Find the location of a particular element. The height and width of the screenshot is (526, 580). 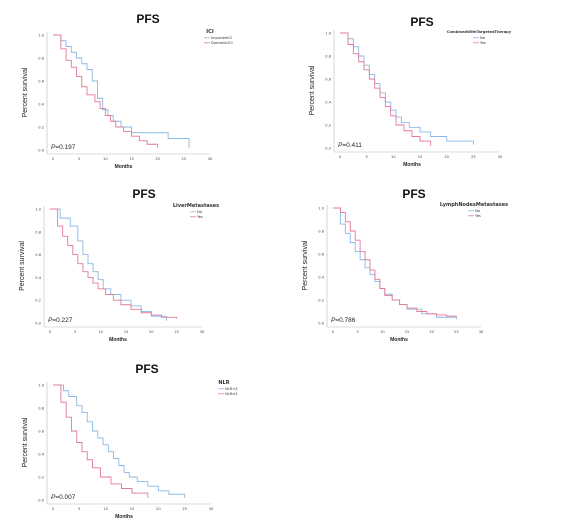

legend-entry: ImportedICI is located at coordinates (221, 38).